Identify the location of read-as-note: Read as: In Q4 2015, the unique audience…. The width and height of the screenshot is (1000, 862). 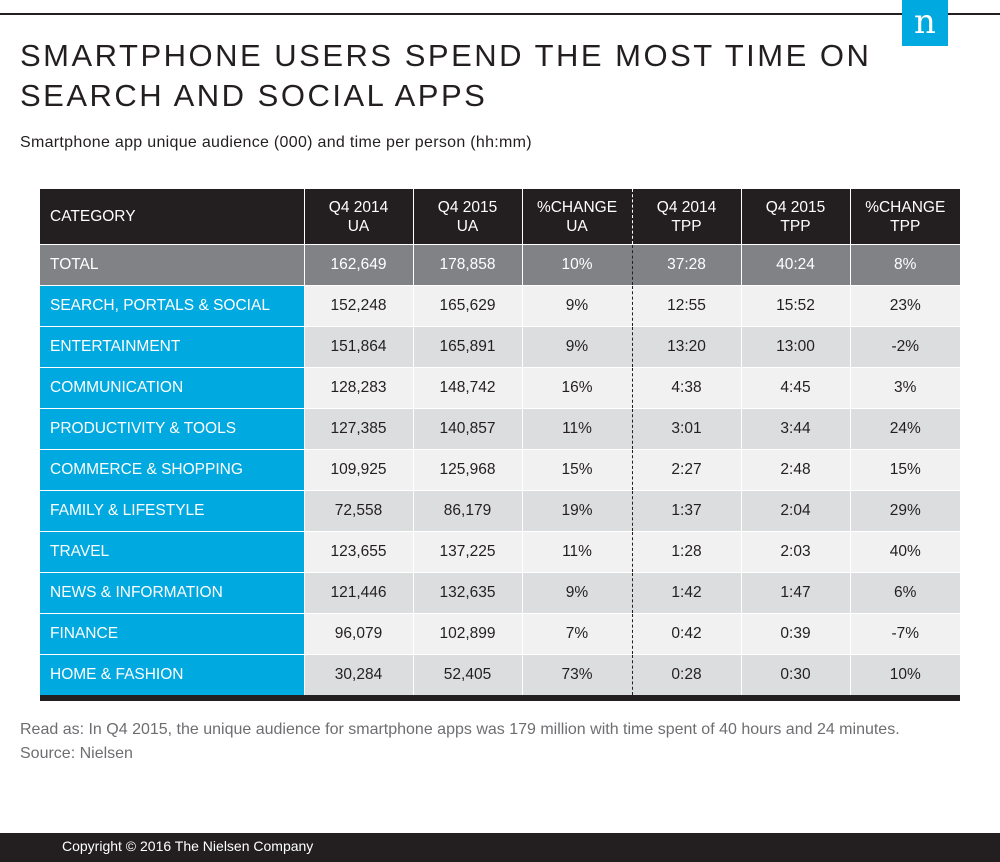
(460, 729).